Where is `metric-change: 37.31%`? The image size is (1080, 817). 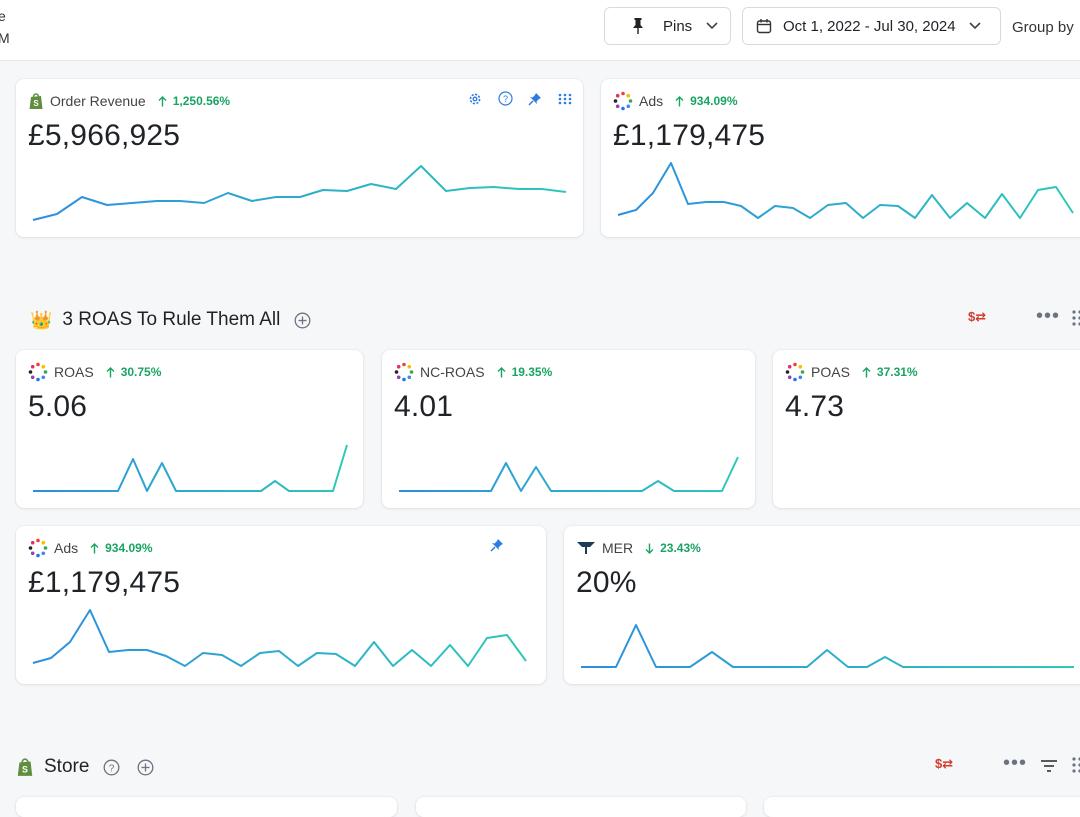
metric-change: 37.31% is located at coordinates (890, 372).